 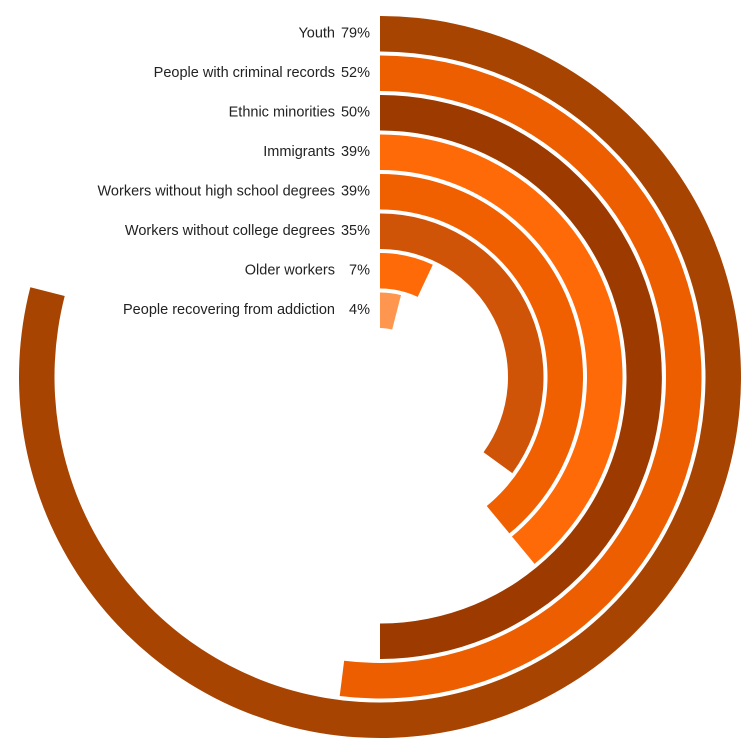 What do you see at coordinates (355, 34) in the screenshot?
I see `value-label: 79%` at bounding box center [355, 34].